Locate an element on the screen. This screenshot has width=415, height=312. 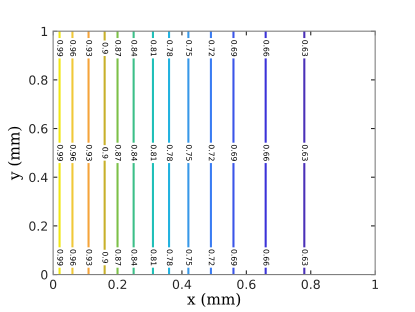
x-tick-label: 1 is located at coordinates (375, 284).